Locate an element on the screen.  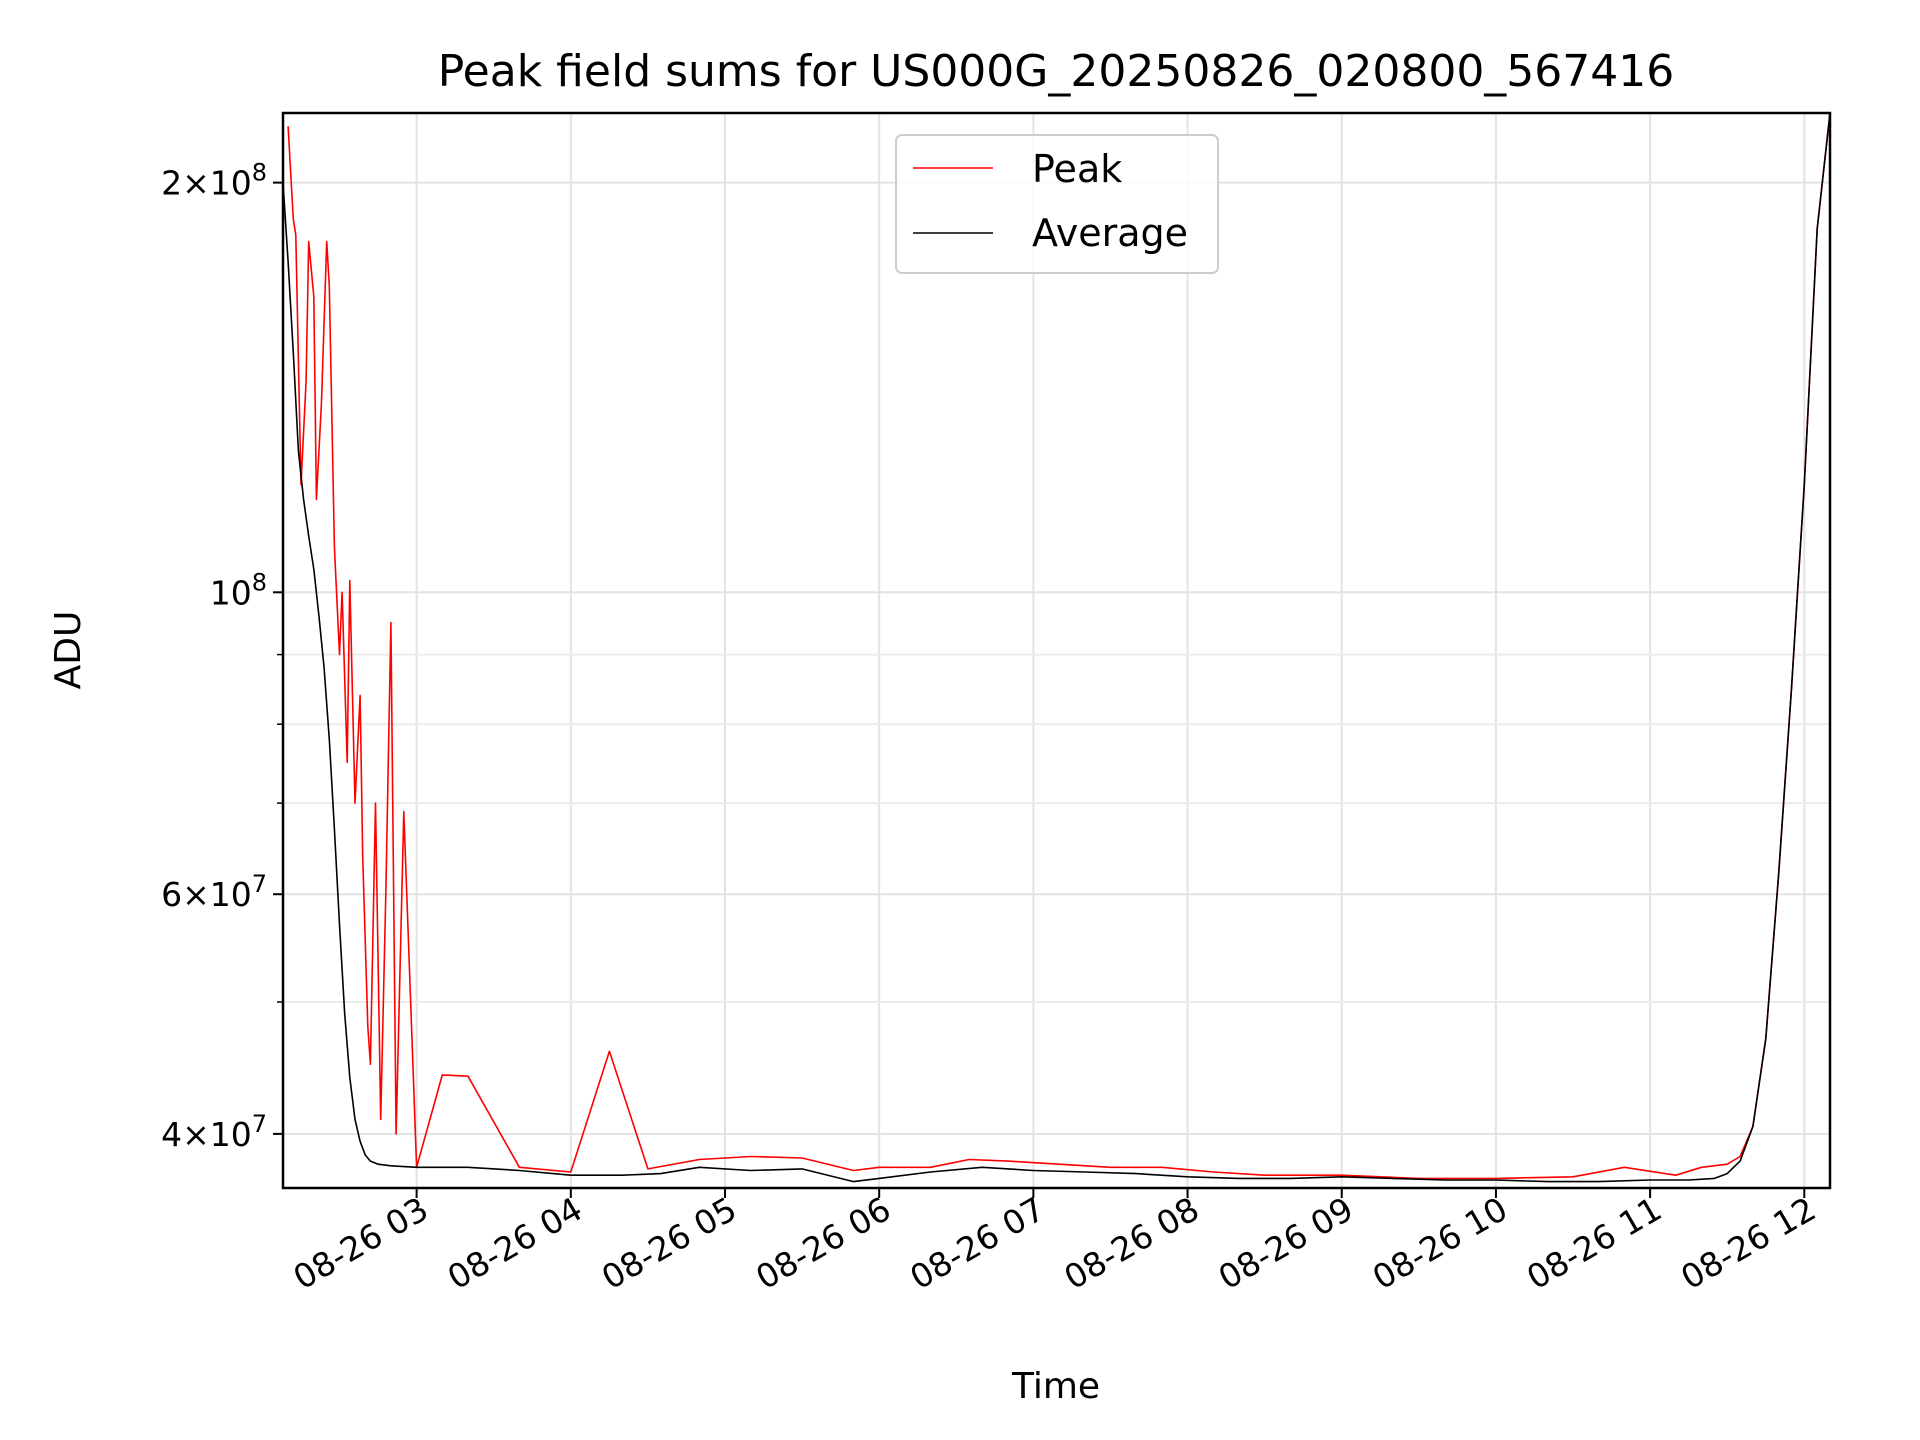
legend-box is located at coordinates (1057, 204).